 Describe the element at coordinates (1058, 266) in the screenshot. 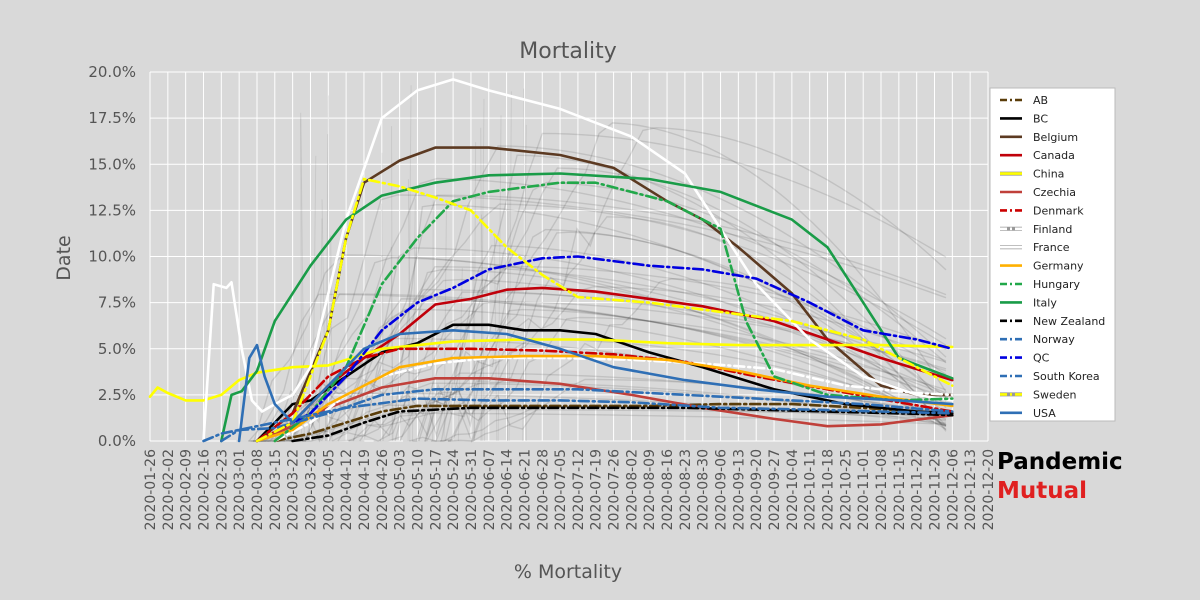

I see `legend-entry: Germany` at that location.